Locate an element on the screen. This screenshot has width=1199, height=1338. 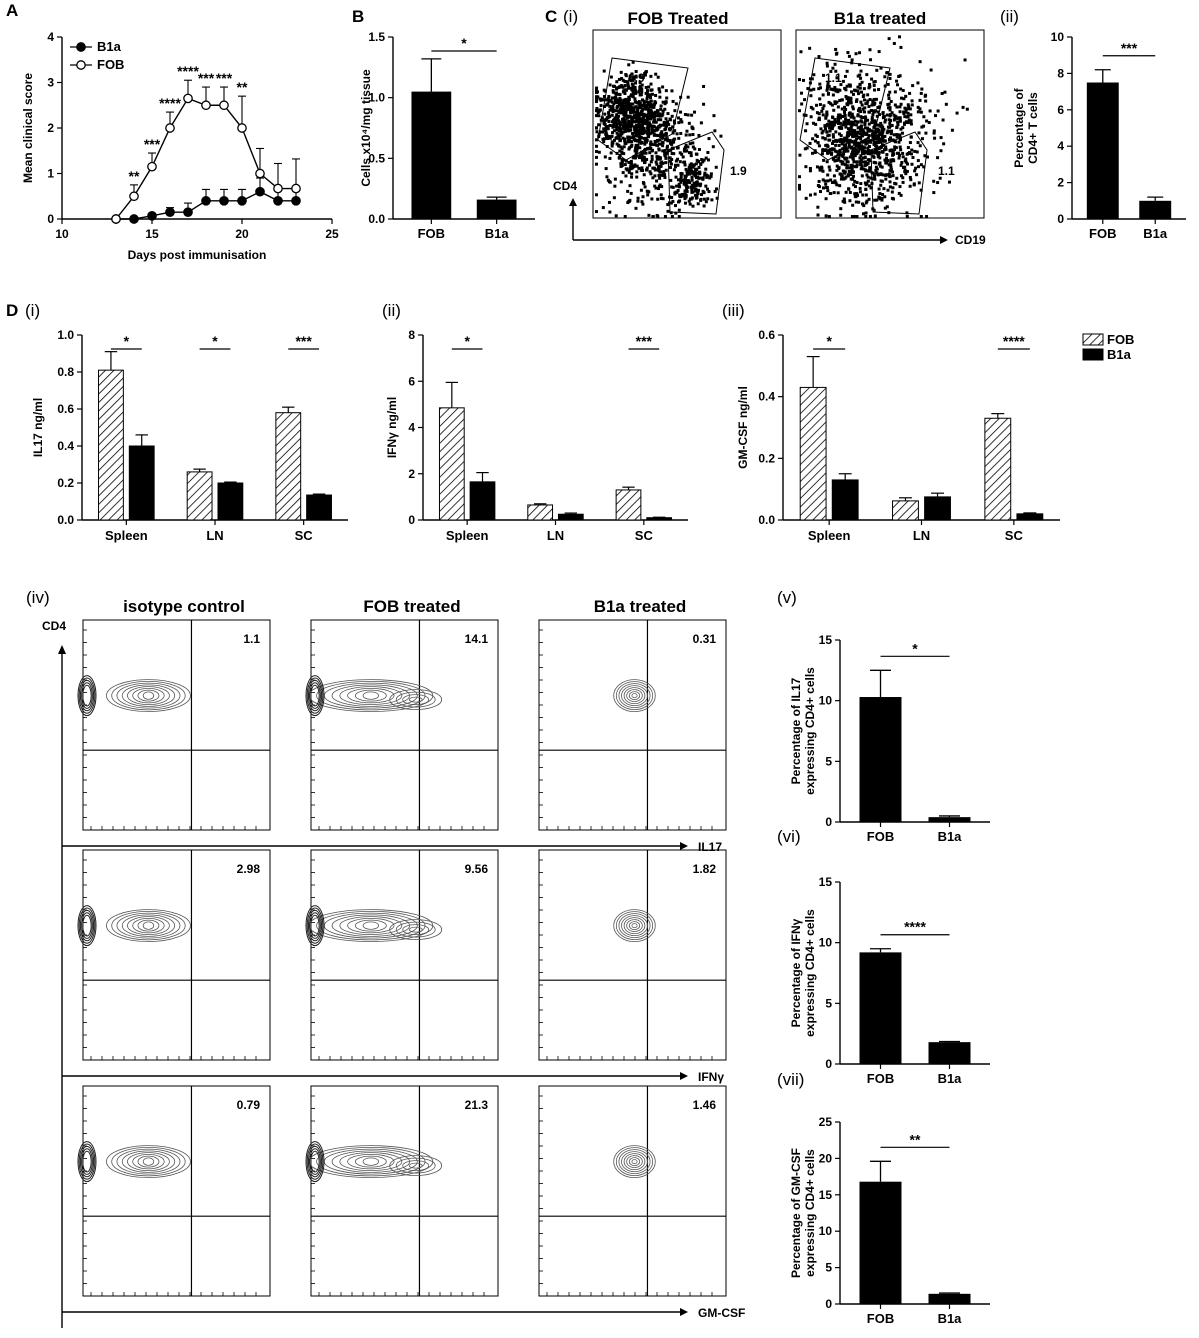
y-tick-label: 1.0 is located at coordinates (65, 335).